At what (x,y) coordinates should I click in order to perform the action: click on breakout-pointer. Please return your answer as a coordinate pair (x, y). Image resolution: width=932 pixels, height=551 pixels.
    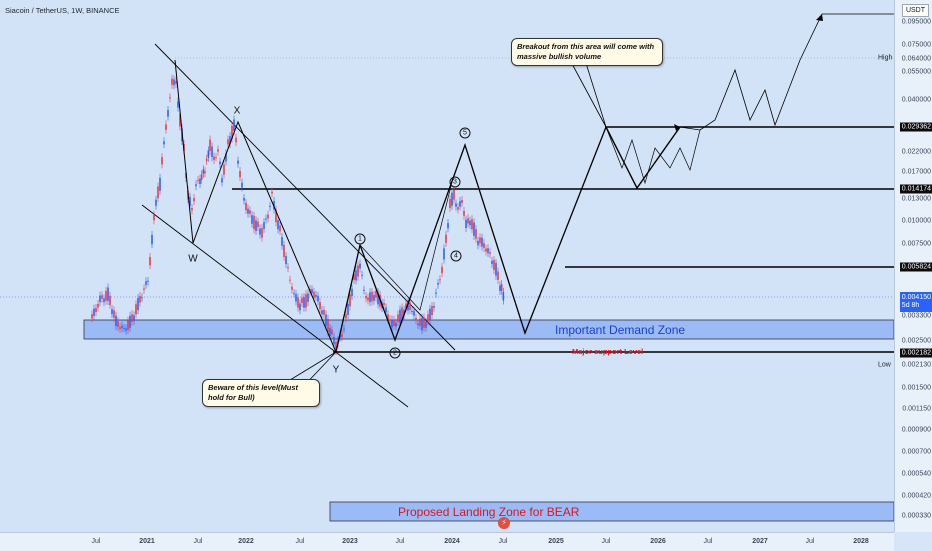
    Looking at the image, I should click on (588, 93).